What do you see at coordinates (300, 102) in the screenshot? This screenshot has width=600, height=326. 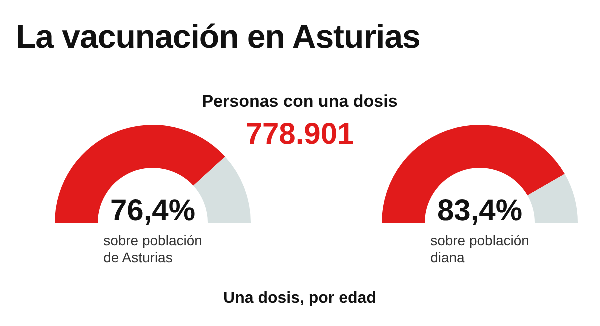 I see `text: Personas con una dosis` at bounding box center [300, 102].